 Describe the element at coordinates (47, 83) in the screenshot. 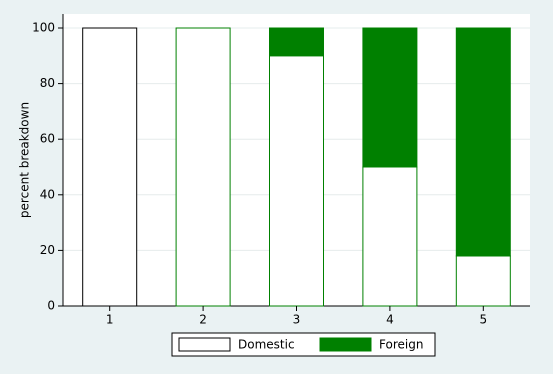

I see `y-tick-label: 80` at that location.